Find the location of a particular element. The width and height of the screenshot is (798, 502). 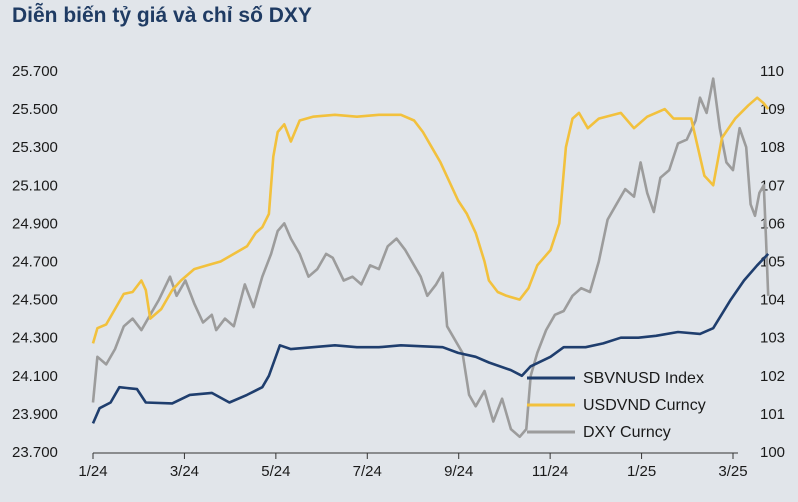

y-left-tick-label: 25.300 is located at coordinates (35, 147).